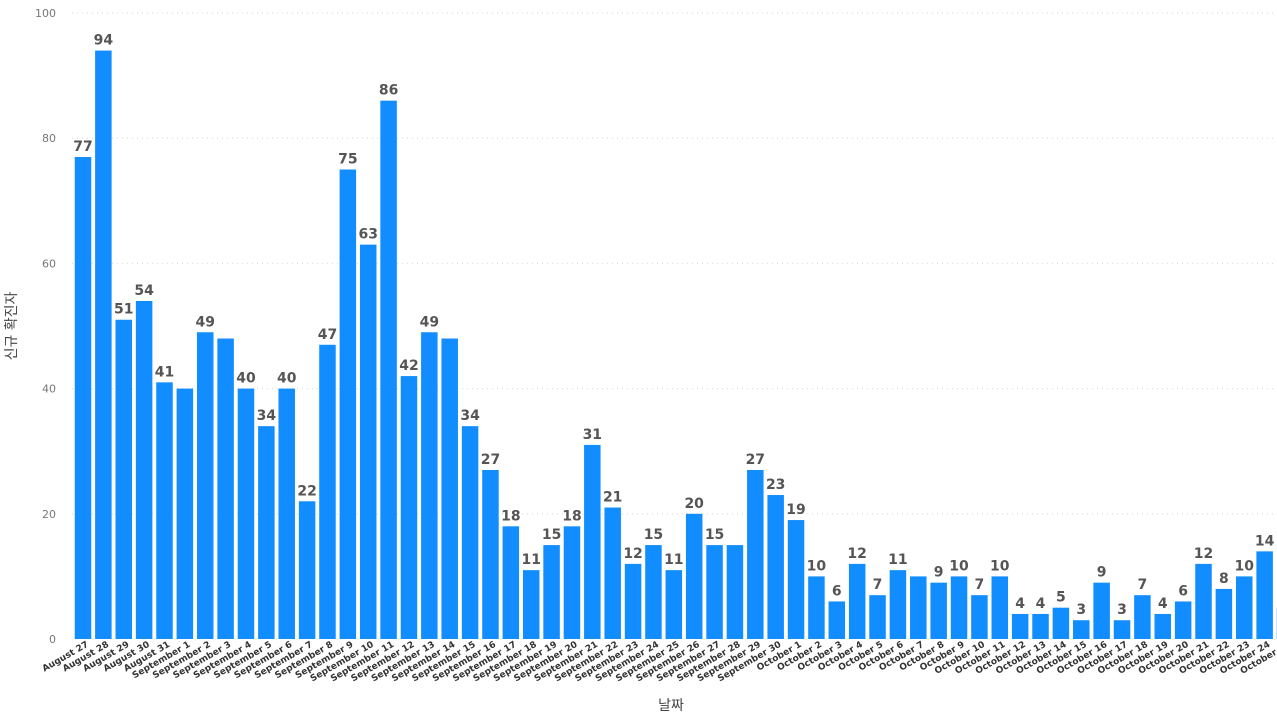  Describe the element at coordinates (775, 485) in the screenshot. I see `data-label: 23` at that location.